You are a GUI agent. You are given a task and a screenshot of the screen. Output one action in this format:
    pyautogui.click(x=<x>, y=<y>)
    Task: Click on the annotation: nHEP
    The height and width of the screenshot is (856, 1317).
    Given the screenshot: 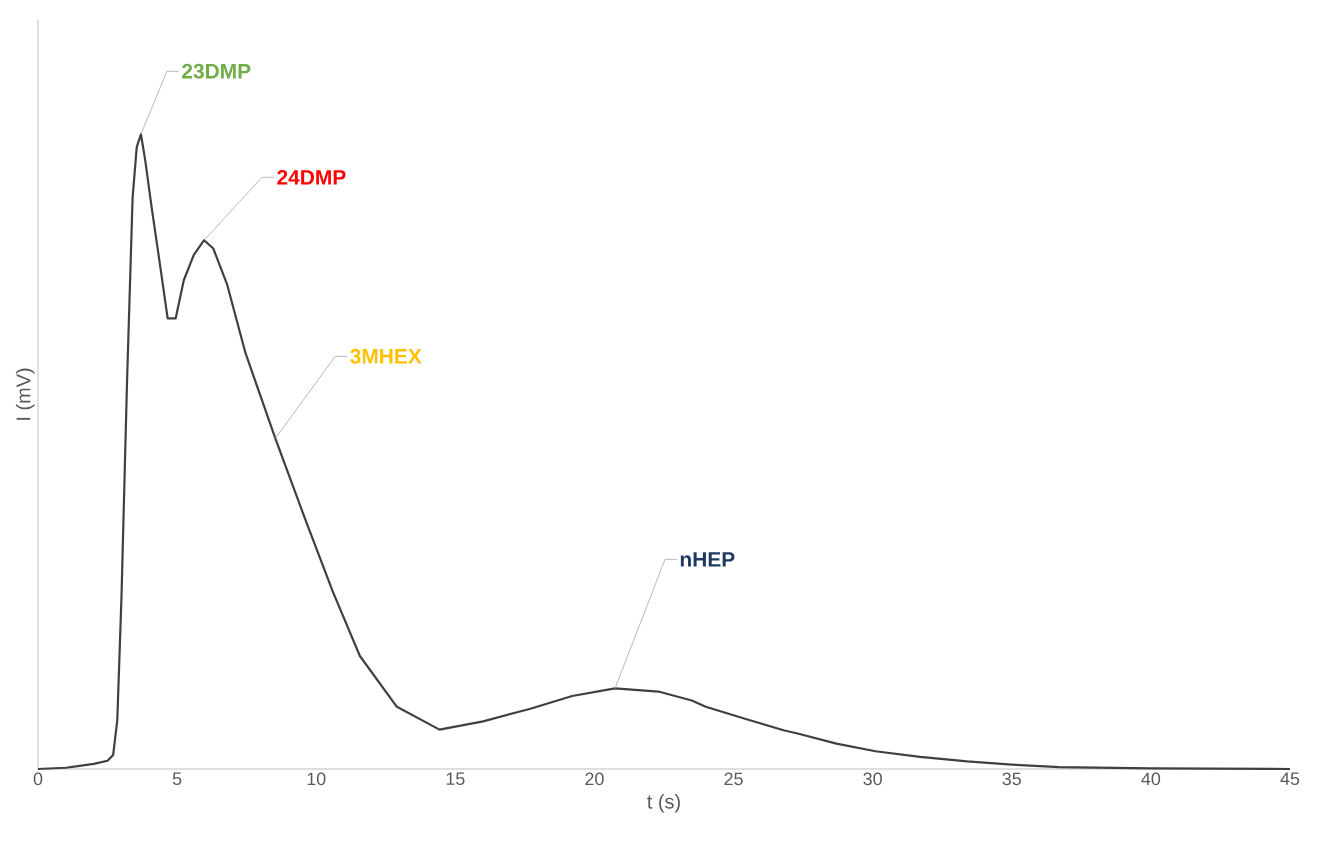 What is the action you would take?
    pyautogui.click(x=707, y=559)
    